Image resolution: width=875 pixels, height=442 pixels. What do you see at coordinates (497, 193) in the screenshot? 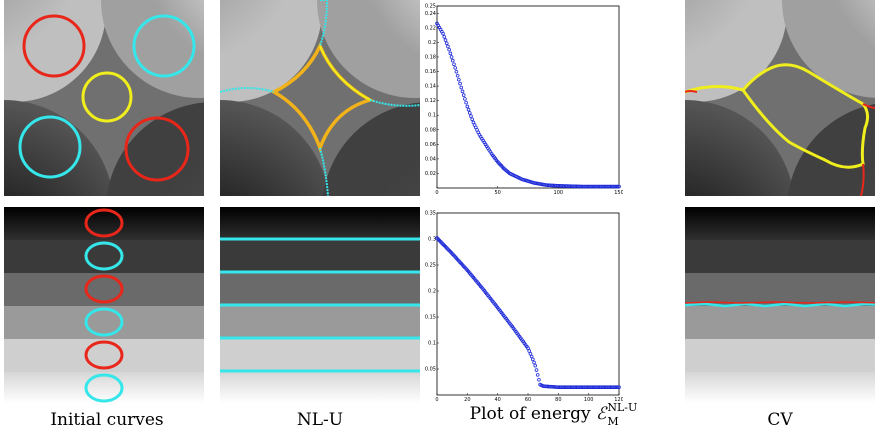
I see `x-tick-label: 50` at bounding box center [497, 193].